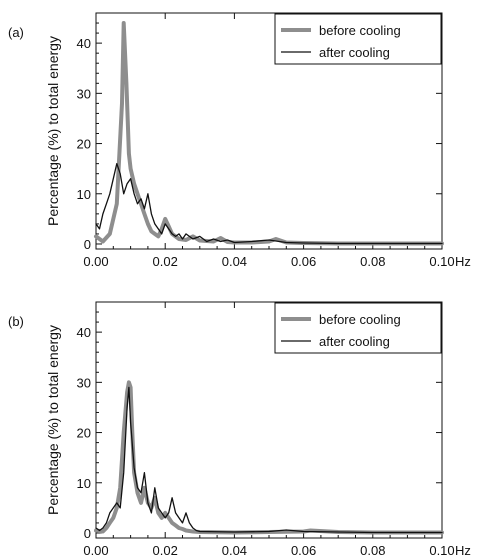 Image resolution: width=495 pixels, height=559 pixels. Describe the element at coordinates (16, 321) in the screenshot. I see `panel-label: (b)` at that location.